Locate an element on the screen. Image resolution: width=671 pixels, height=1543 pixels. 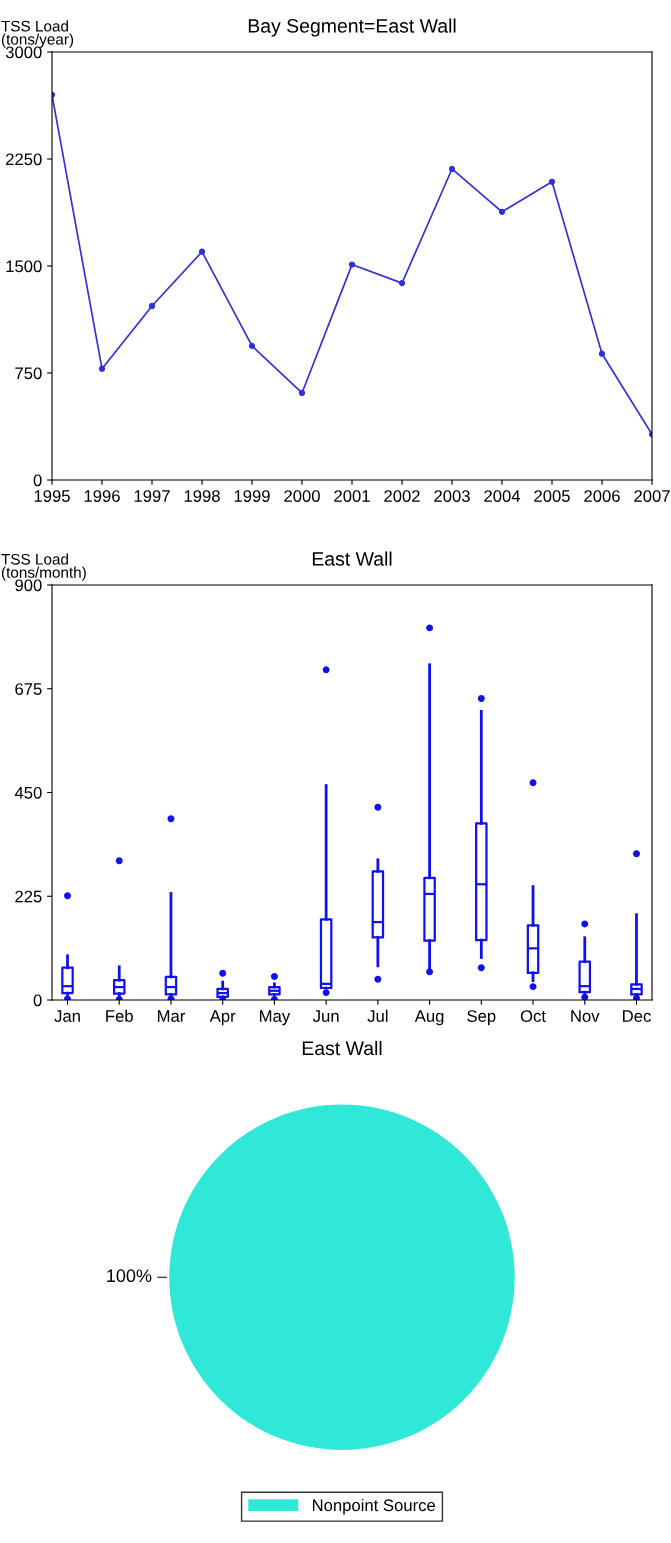
x-tick-label: May is located at coordinates (275, 1018).